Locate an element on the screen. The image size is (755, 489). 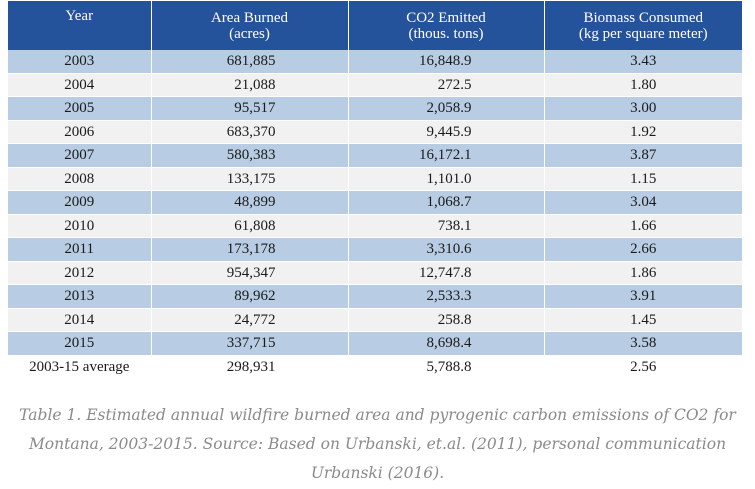
header-co2-emitted: CO2 Emitted (thous. tons) is located at coordinates (446, 25).